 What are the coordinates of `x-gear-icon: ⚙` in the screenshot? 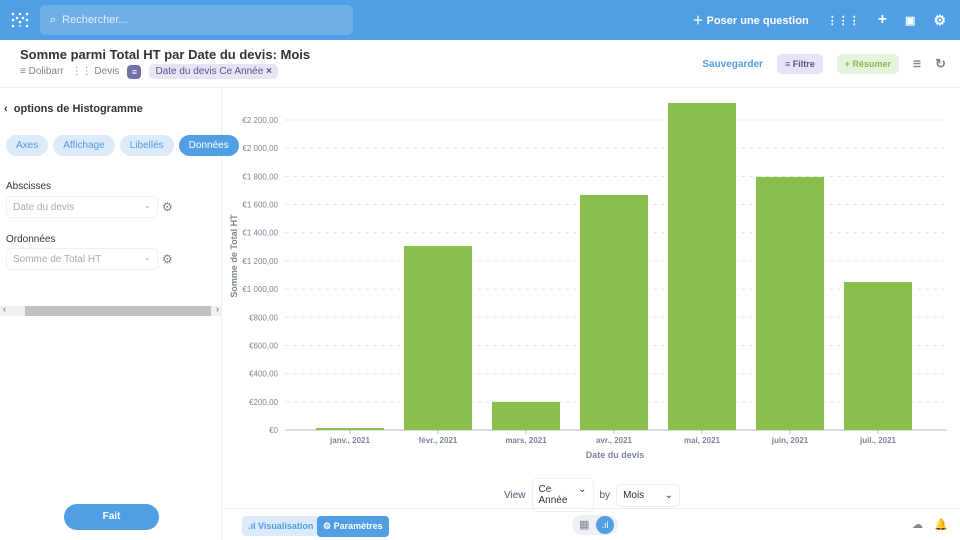 It's located at (167, 207).